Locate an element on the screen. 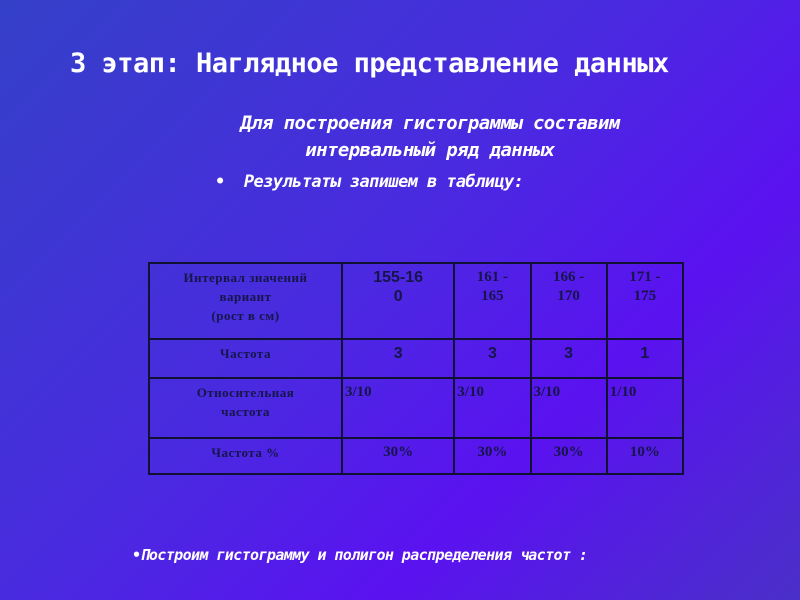 This screenshot has height=600, width=800. table-cell: 161 - 165 is located at coordinates (492, 301).